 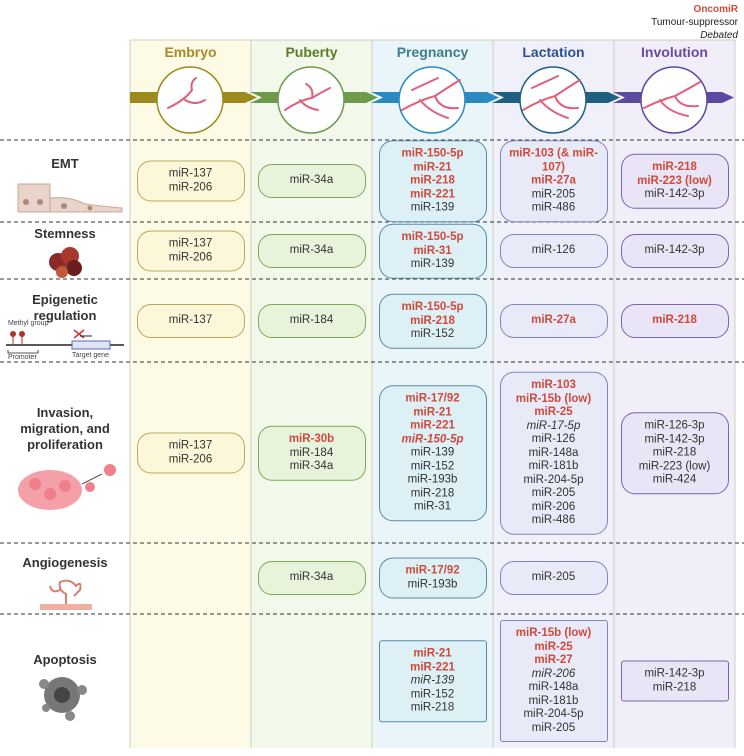 What do you see at coordinates (553, 646) in the screenshot?
I see `mirna: miR-25` at bounding box center [553, 646].